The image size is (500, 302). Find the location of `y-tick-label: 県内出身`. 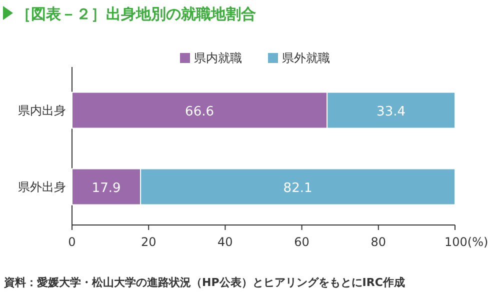

y-tick-label: 県内出身 is located at coordinates (42, 110).